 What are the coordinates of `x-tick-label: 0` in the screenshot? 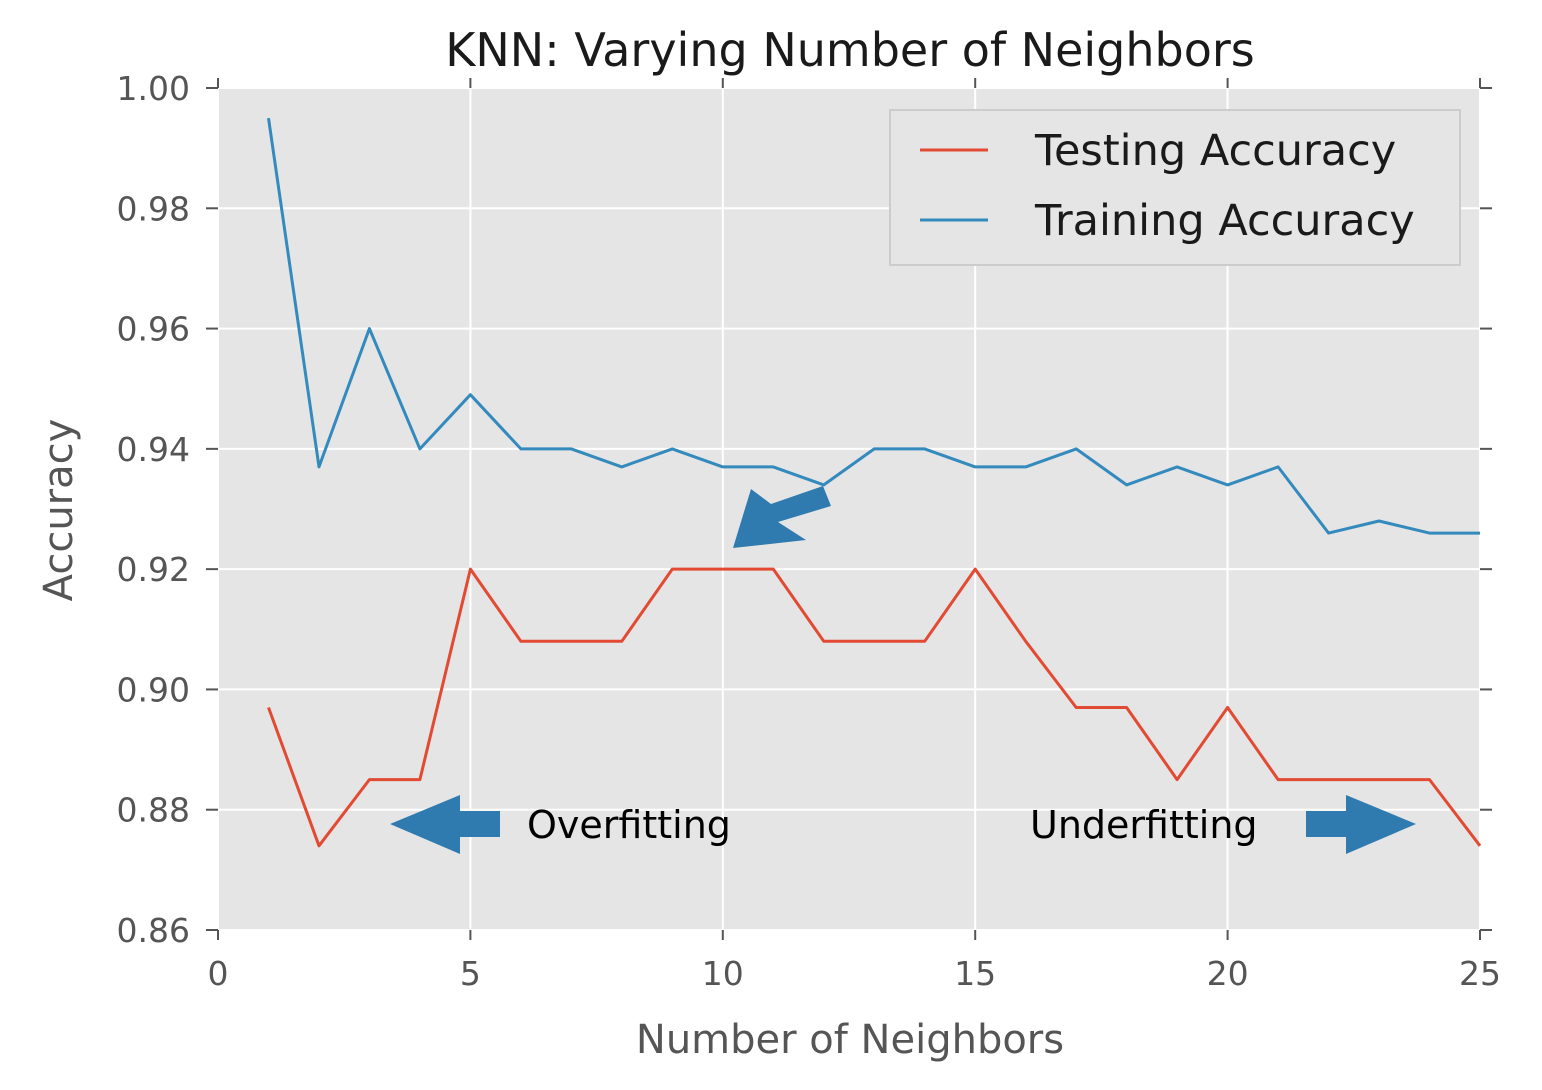 It's located at (218, 973).